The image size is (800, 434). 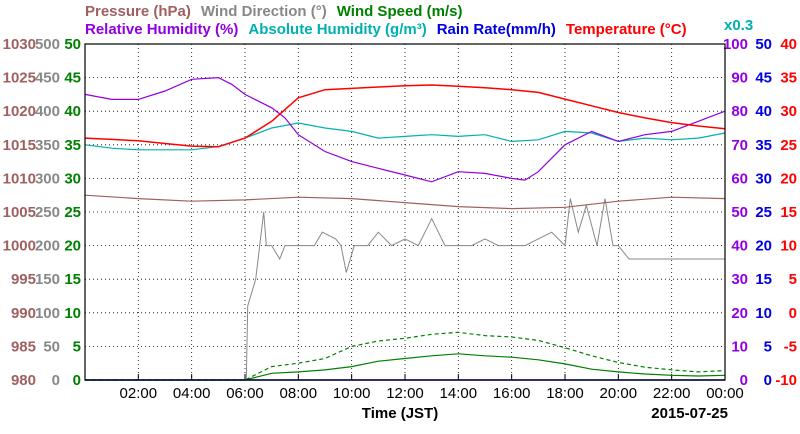 What do you see at coordinates (738, 25) in the screenshot?
I see `ah-scale-note: x0.3` at bounding box center [738, 25].